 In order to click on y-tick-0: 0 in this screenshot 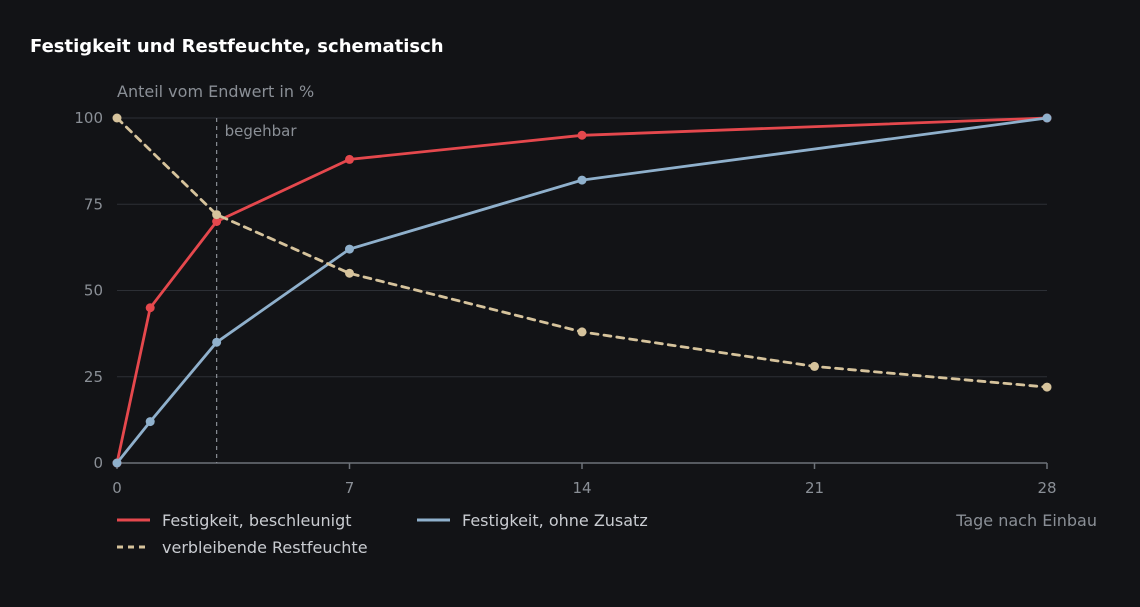, I will do `click(98, 463)`.